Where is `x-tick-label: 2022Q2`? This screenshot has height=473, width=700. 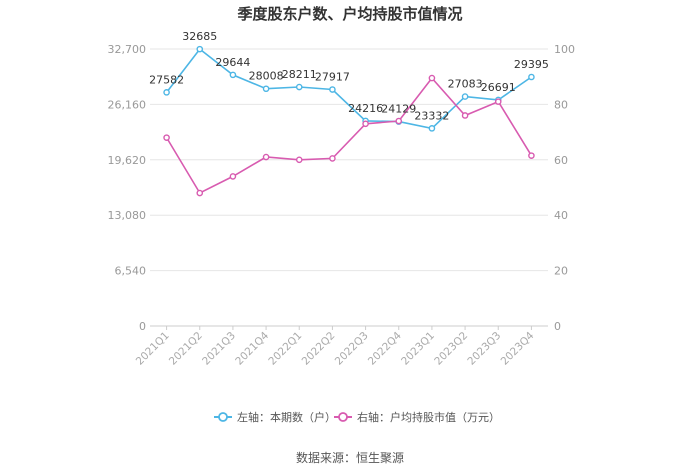
x-tick-label: 2022Q2 is located at coordinates (319, 349).